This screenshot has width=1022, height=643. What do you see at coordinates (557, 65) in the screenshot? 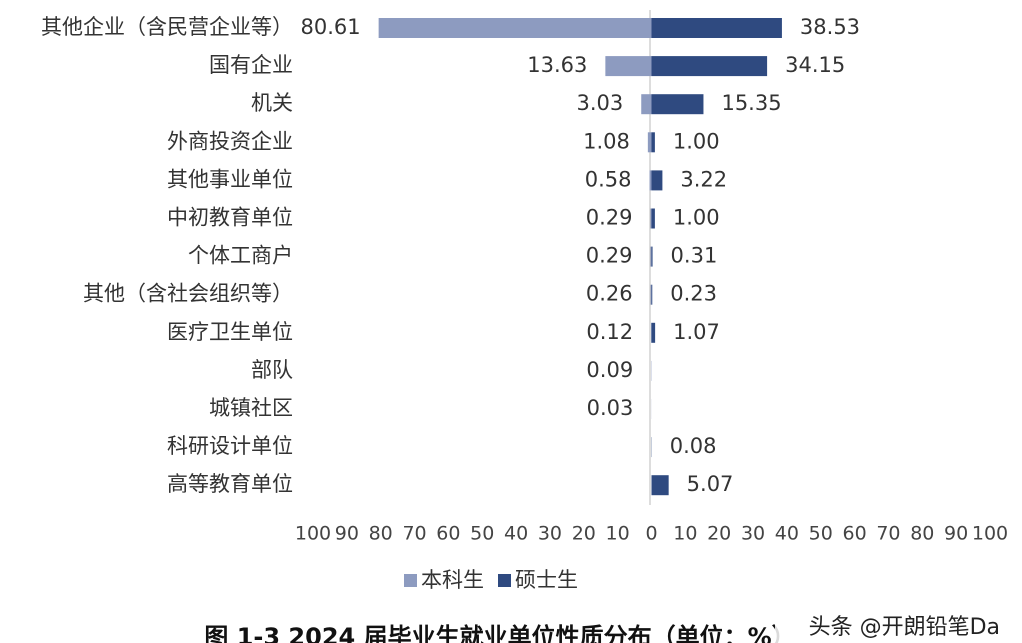
I see `data-label: 13.63` at bounding box center [557, 65].